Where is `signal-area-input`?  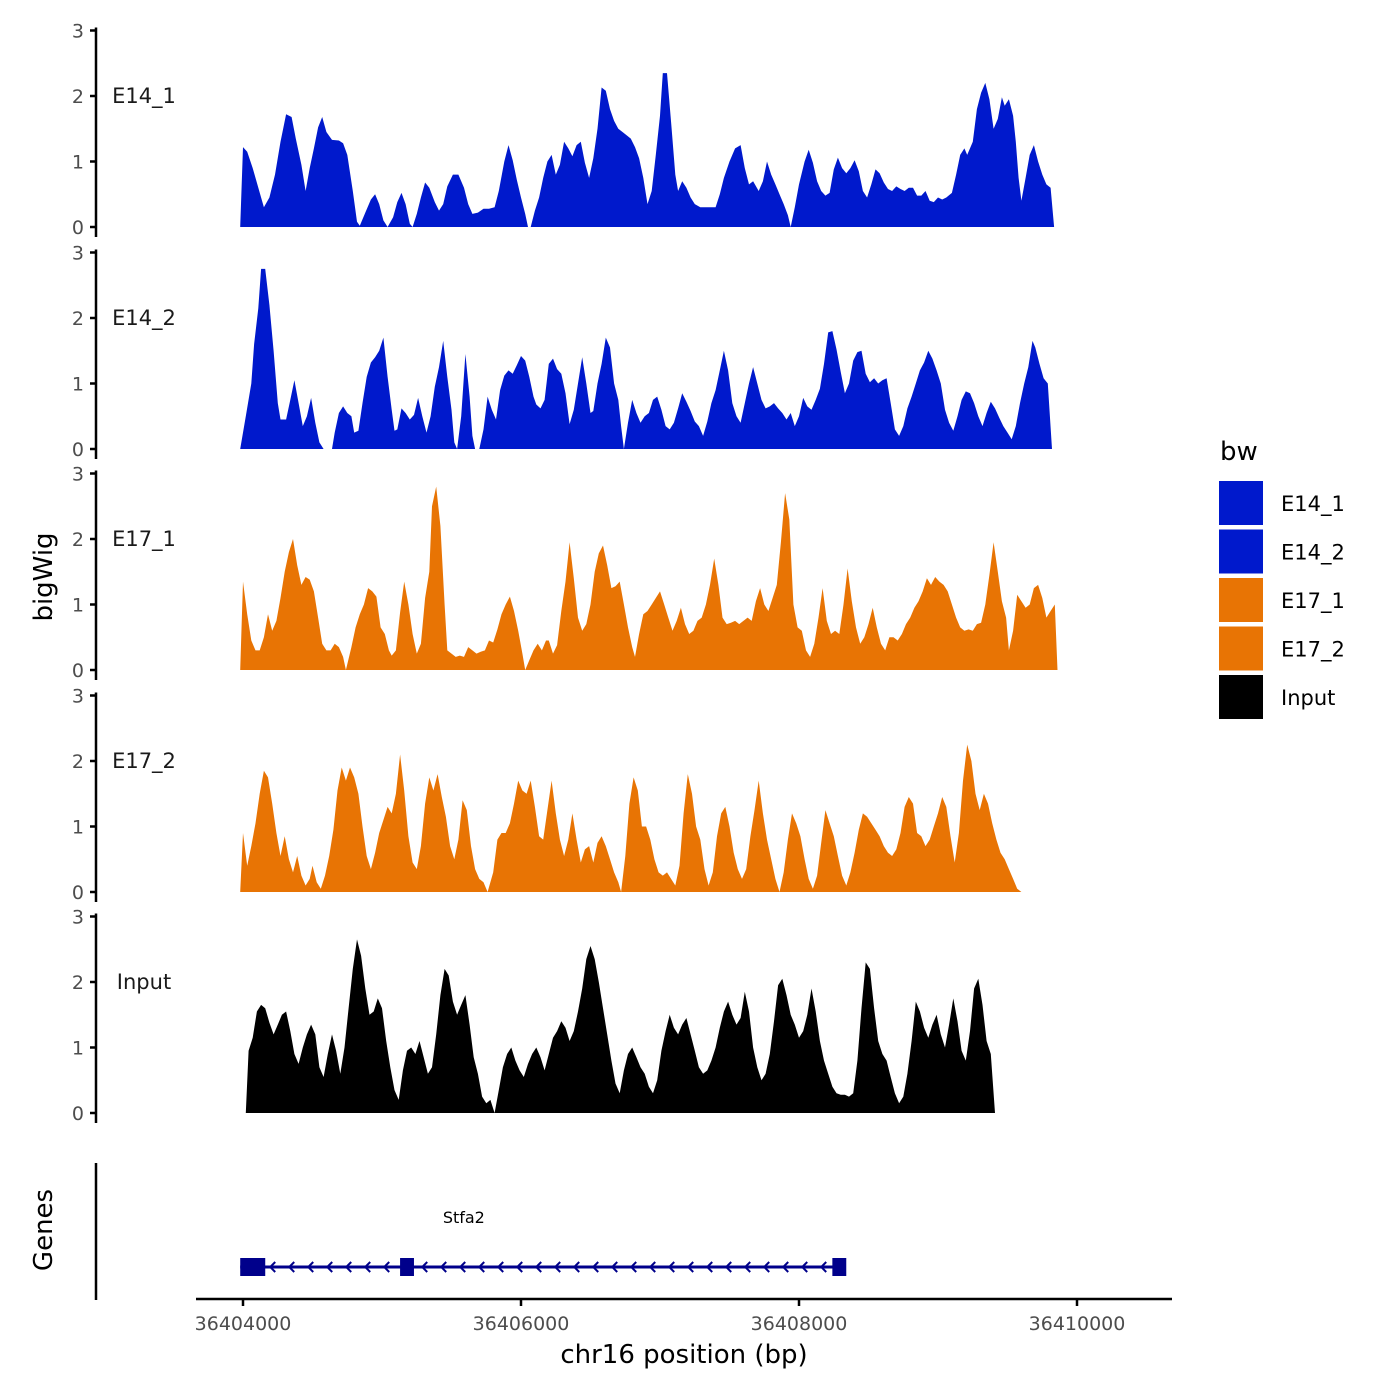
signal-area-input is located at coordinates (620, 1026).